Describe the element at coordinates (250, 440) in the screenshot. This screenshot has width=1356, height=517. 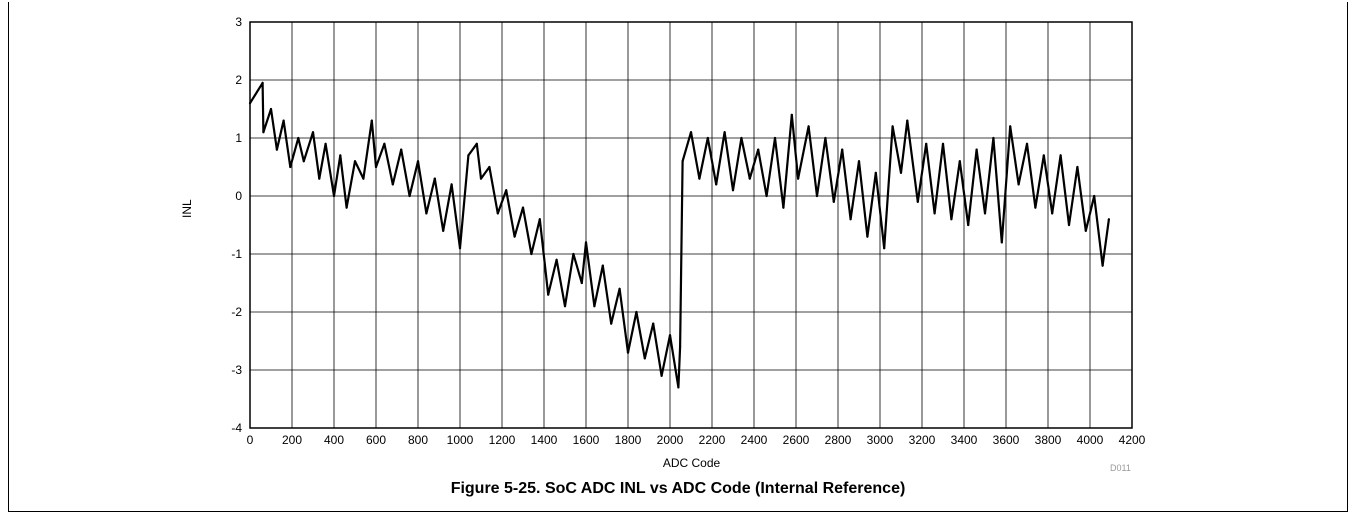
I see `x-tick-label: 0` at that location.